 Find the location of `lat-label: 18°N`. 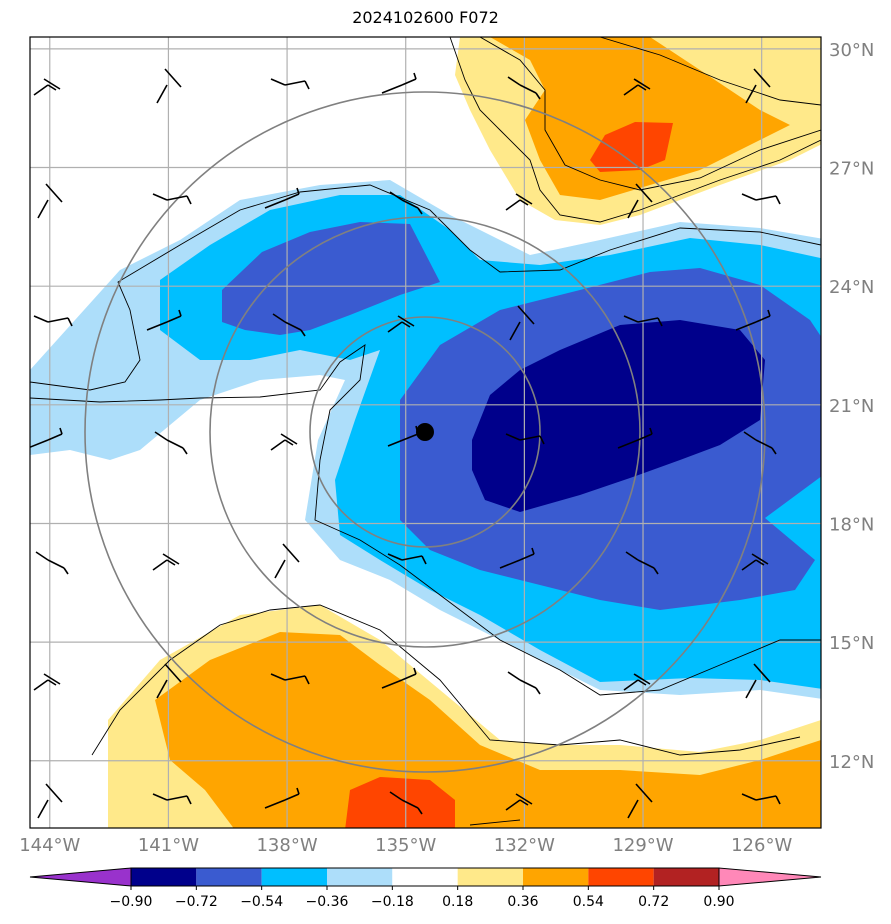

lat-label: 18°N is located at coordinates (851, 524).